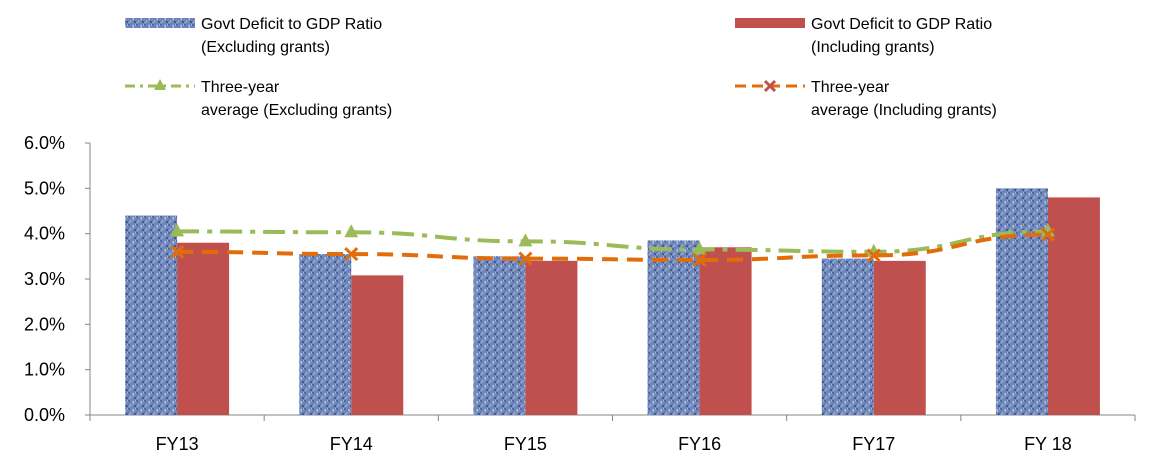 The image size is (1149, 465). Describe the element at coordinates (525, 444) in the screenshot. I see `x-tick-label: FY15` at that location.